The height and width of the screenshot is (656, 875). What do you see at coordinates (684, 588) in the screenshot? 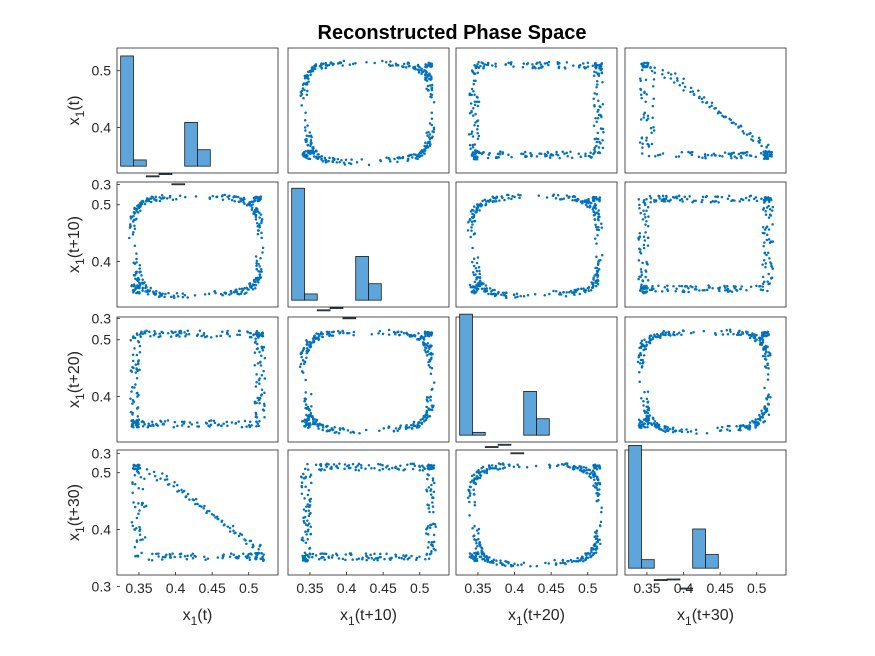
I see `x-tick-label: 0.4` at bounding box center [684, 588].